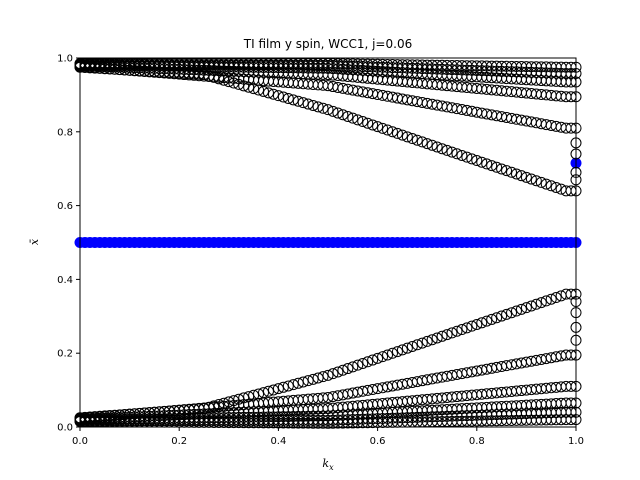 This screenshot has width=640, height=480. I want to click on y-axis-ticks: 0.0 0.2 0.4 0.6 0.8 1.0, so click(68, 244).